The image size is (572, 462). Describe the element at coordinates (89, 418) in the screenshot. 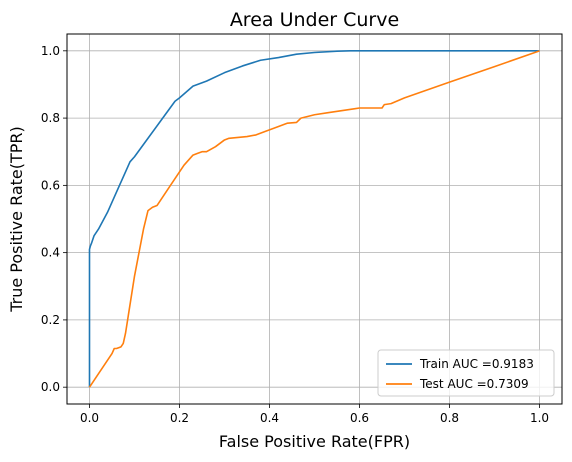

I see `x-tick-label: 0.0` at that location.